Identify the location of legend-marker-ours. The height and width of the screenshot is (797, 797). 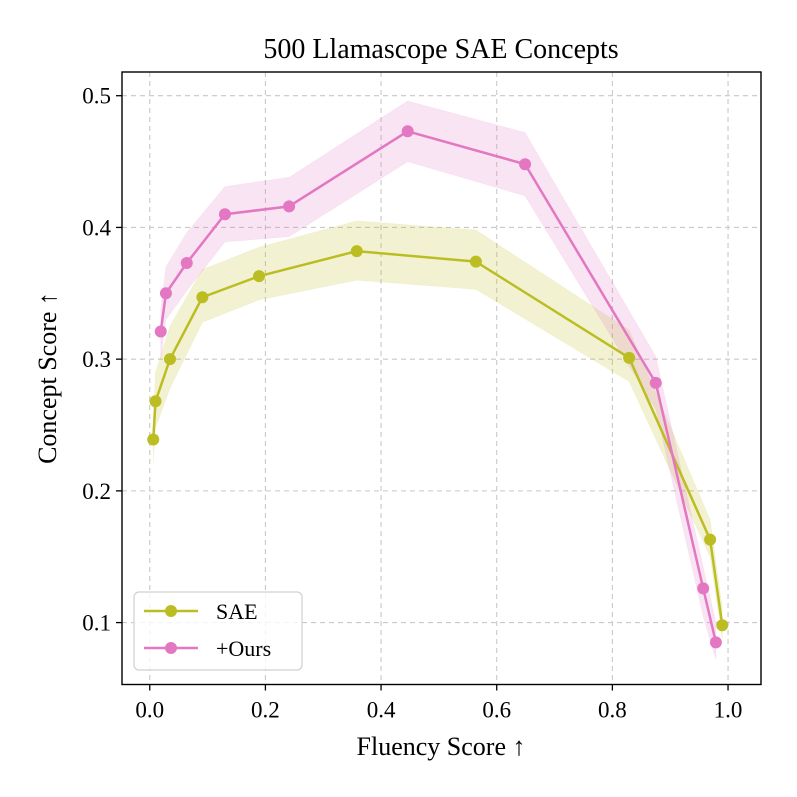
(171, 648).